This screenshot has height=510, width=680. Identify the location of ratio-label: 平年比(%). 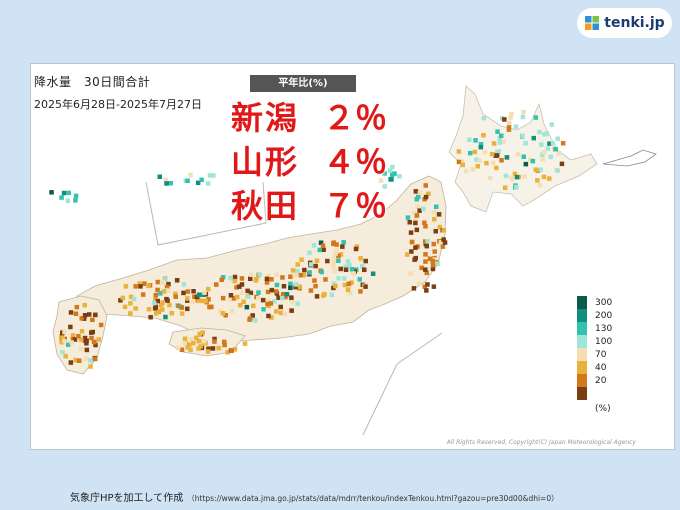
(303, 83).